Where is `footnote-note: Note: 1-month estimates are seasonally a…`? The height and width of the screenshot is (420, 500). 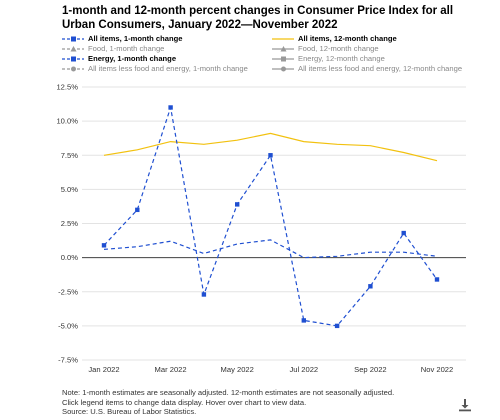
footnote-note: Note: 1-month estimates are seasonally a… is located at coordinates (228, 392).